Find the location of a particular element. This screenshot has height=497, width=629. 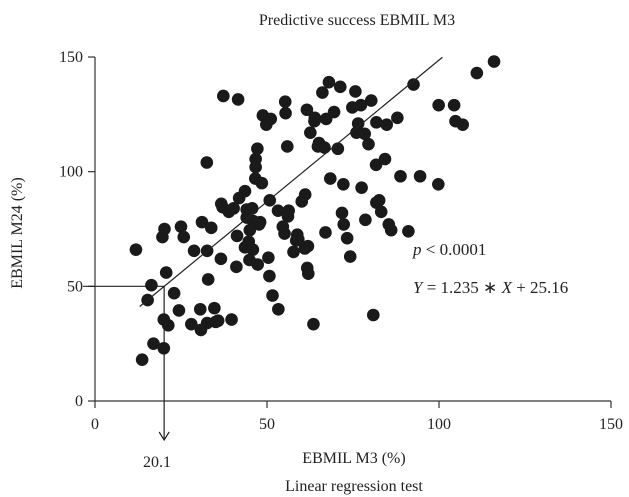

x-tick-labels: 0 50 100 150 is located at coordinates (357, 424).